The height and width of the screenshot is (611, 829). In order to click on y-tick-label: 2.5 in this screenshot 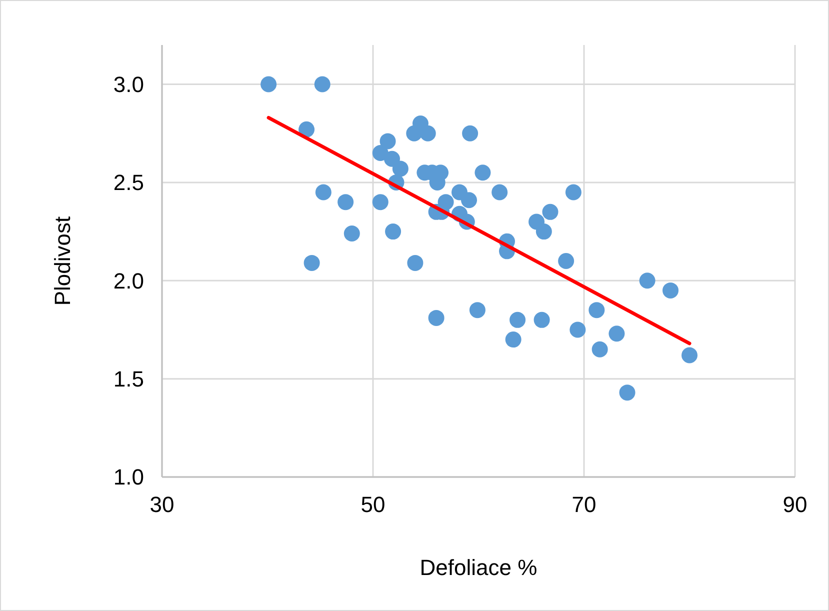, I will do `click(128, 183)`.